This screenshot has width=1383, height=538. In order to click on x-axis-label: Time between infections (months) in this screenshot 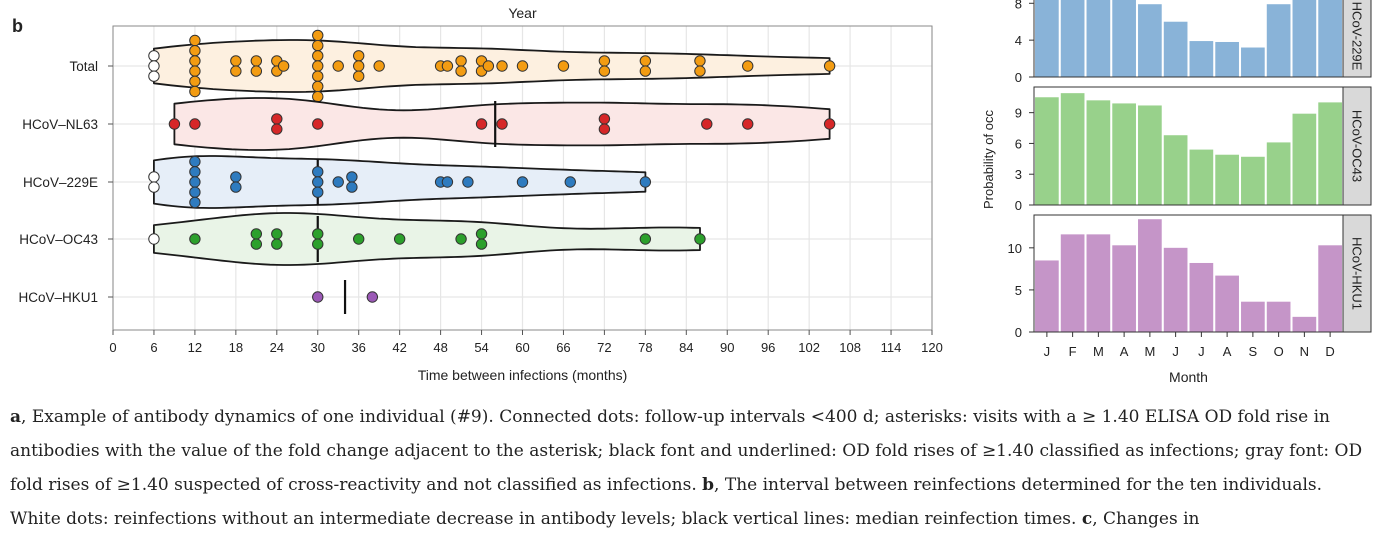, I will do `click(523, 375)`.